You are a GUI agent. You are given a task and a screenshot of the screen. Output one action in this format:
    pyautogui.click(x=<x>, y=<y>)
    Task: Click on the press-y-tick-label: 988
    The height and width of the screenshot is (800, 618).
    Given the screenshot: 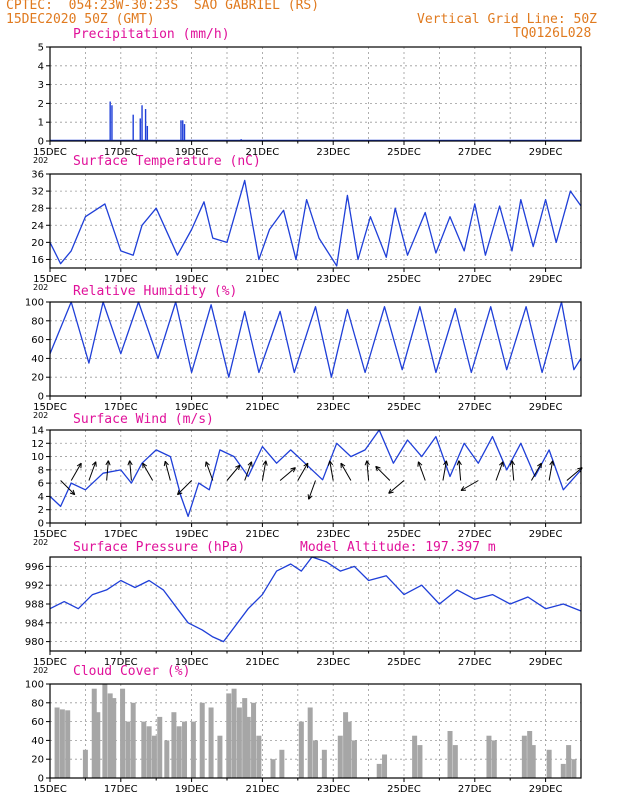 What is the action you would take?
    pyautogui.click(x=34, y=605)
    